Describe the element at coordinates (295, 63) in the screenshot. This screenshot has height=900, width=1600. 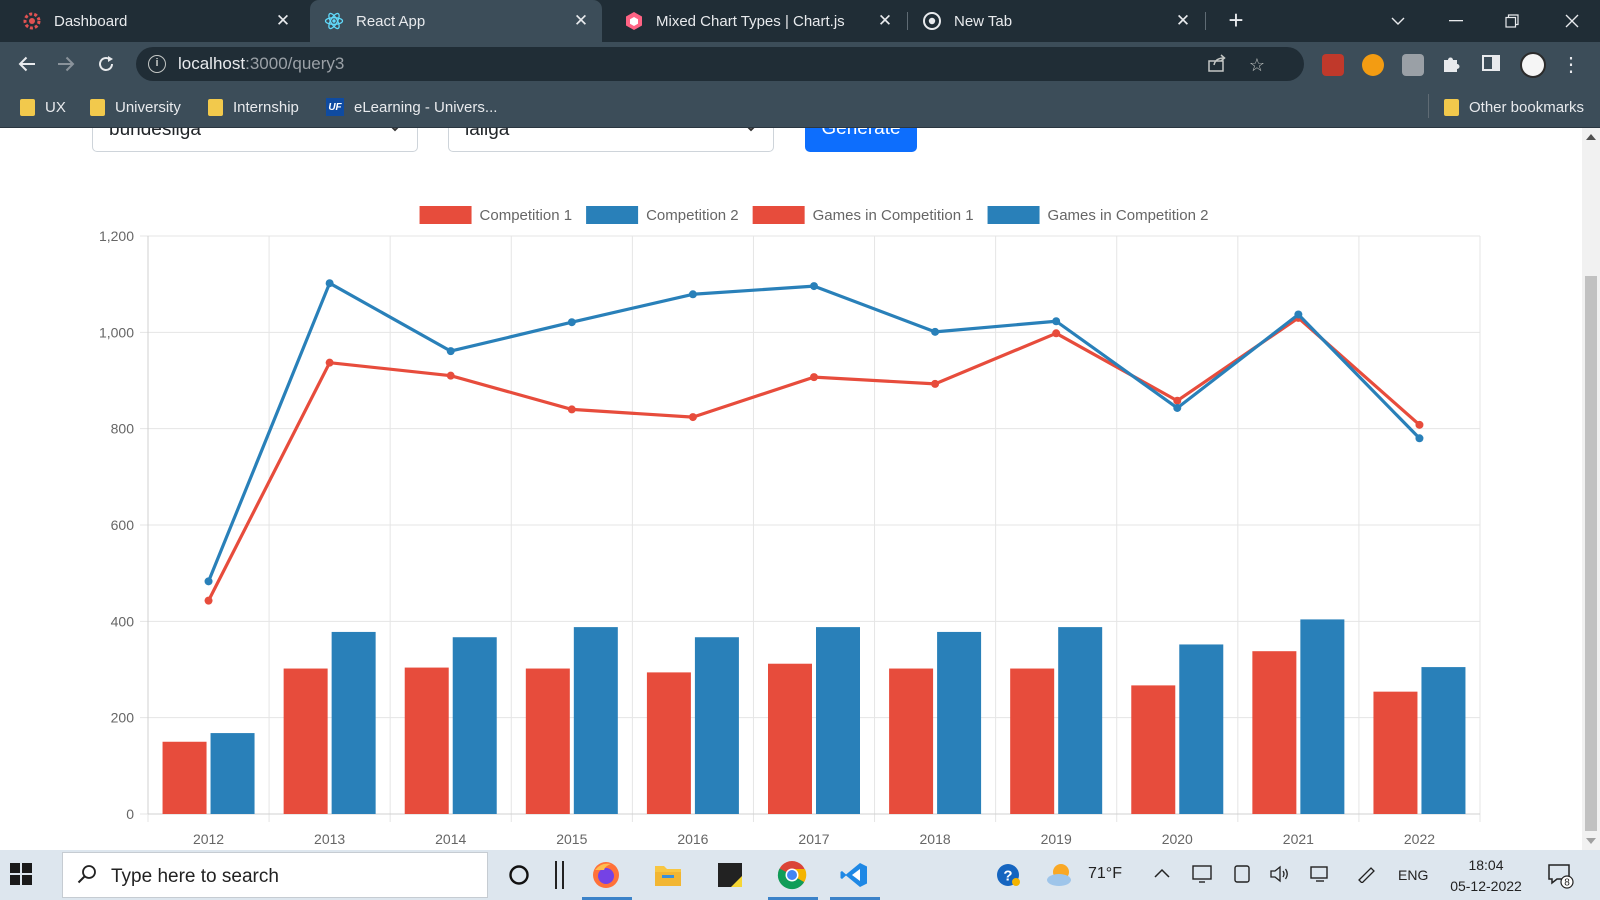
I see `url-path: :3000/query3` at that location.